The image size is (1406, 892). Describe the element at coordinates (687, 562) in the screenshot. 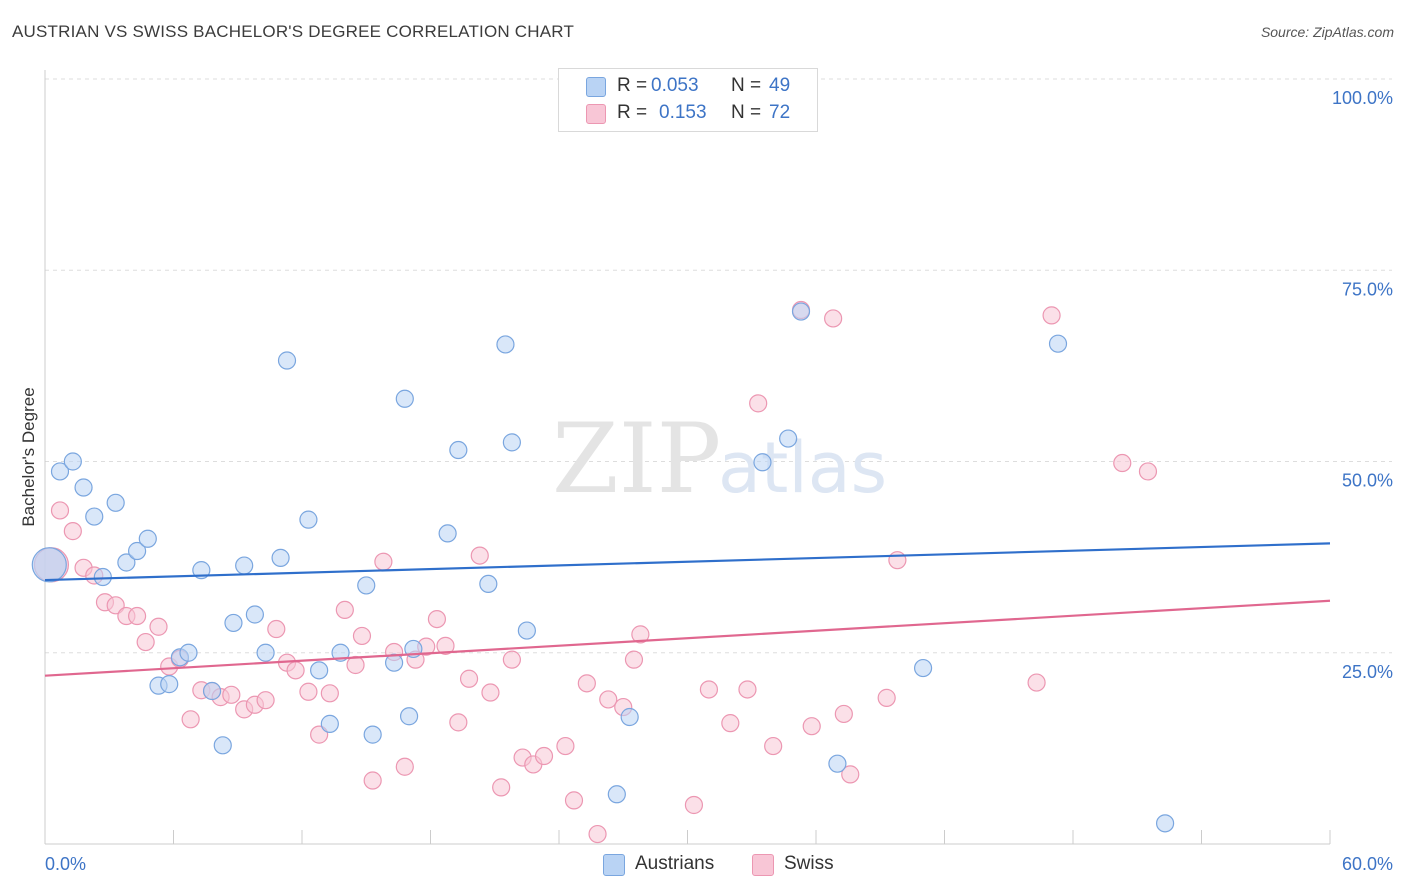

I see `austrians-trend-line` at that location.